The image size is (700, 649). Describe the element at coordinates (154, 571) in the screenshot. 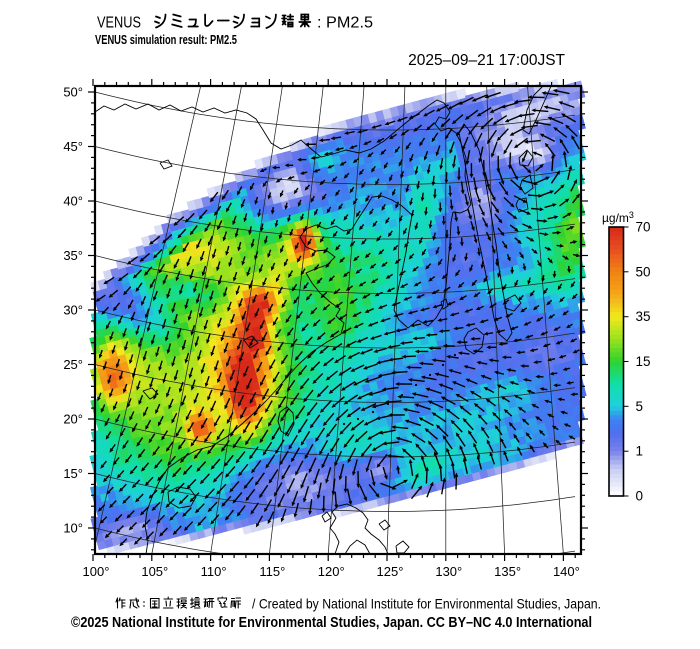

I see `svg-text: 105°` at that location.